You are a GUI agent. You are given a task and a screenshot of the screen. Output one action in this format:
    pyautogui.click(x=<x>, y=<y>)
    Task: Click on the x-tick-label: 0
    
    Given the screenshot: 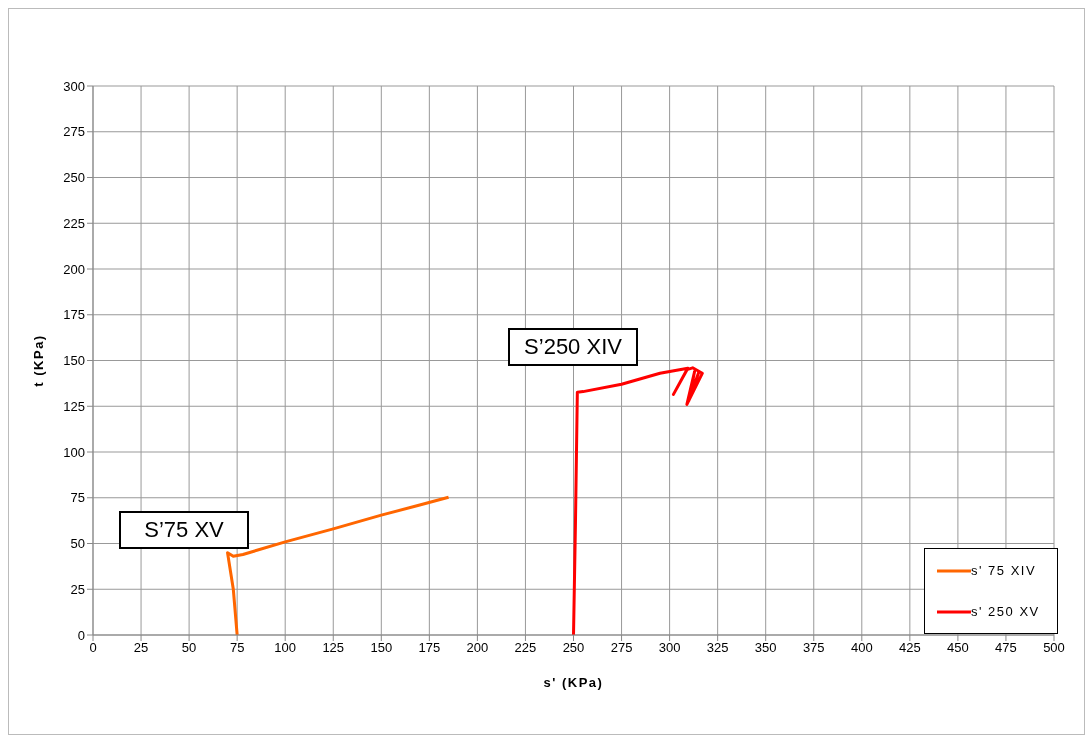 What is the action you would take?
    pyautogui.click(x=93, y=648)
    